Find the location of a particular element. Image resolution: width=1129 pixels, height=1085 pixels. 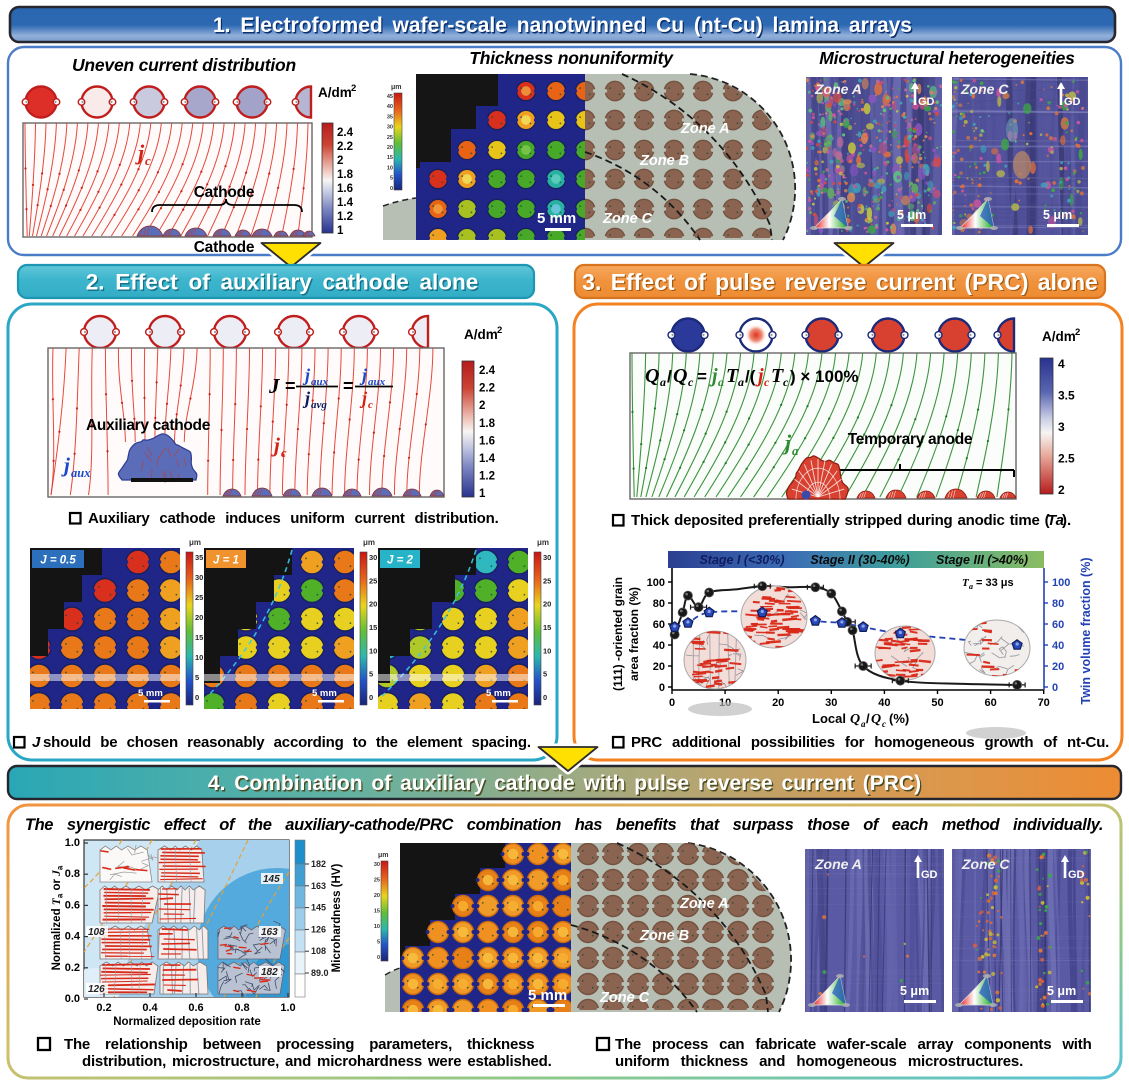

svg-text: 60 is located at coordinates (1058, 625).